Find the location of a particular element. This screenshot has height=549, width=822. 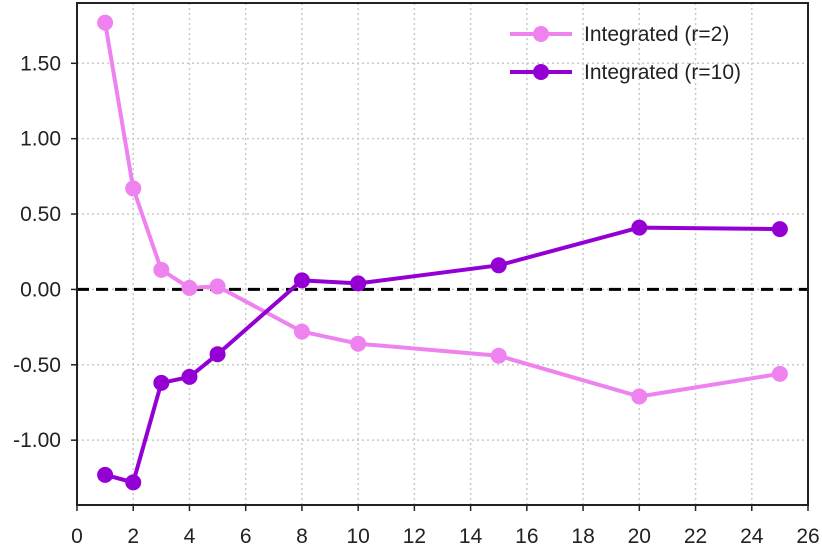

x-tick-label: 6 is located at coordinates (246, 536).